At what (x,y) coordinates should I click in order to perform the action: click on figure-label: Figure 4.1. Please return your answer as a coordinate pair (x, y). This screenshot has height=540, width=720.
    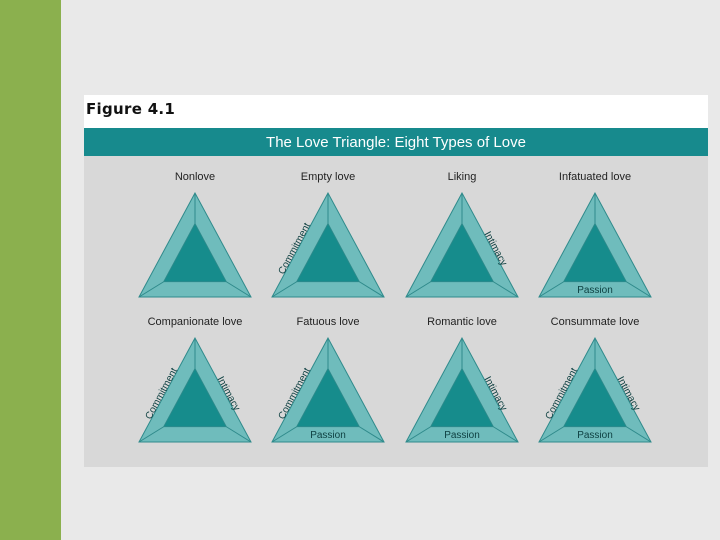
    Looking at the image, I should click on (131, 109).